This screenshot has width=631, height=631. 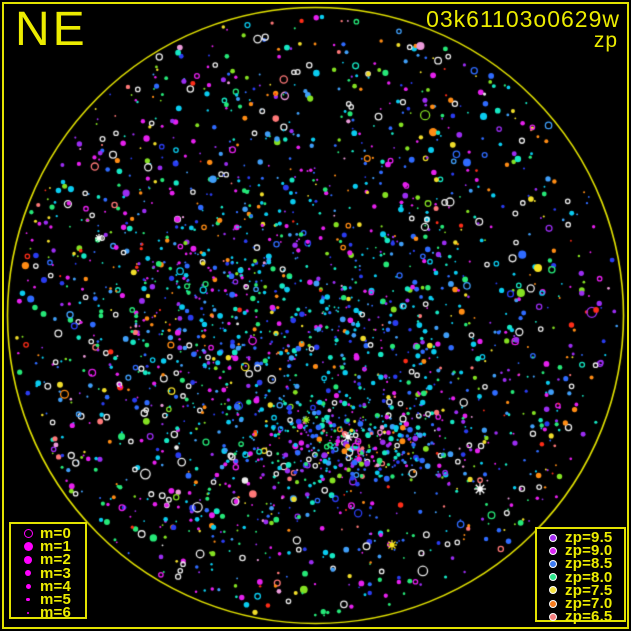 I want to click on legend-row: zp=9.5, so click(x=582, y=538).